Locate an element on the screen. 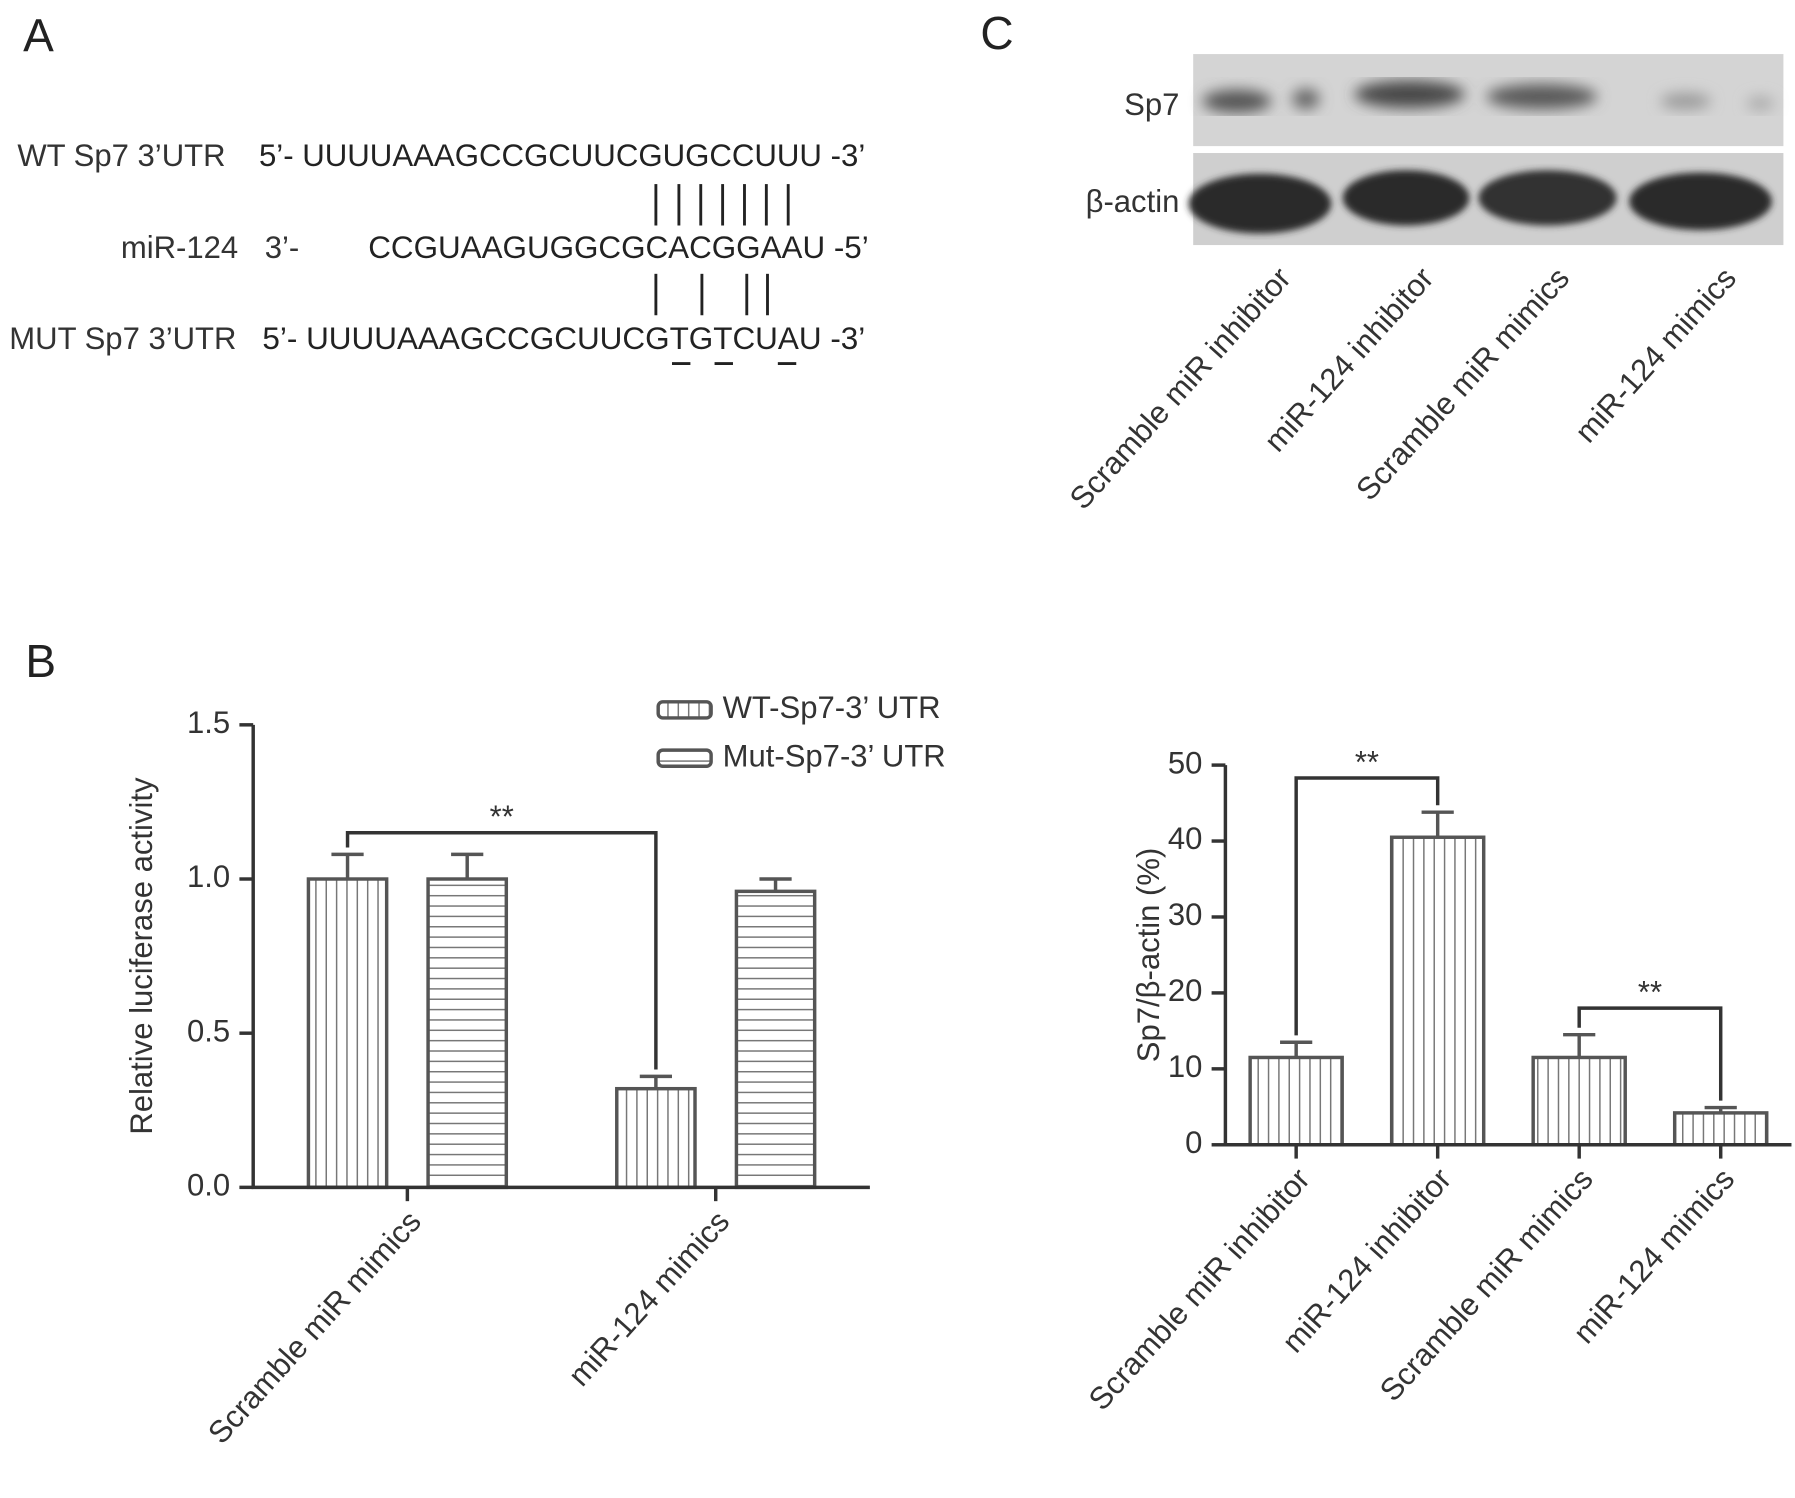 Image resolution: width=1795 pixels, height=1498 pixels. y-tick-label: 0.5 is located at coordinates (208, 1030).